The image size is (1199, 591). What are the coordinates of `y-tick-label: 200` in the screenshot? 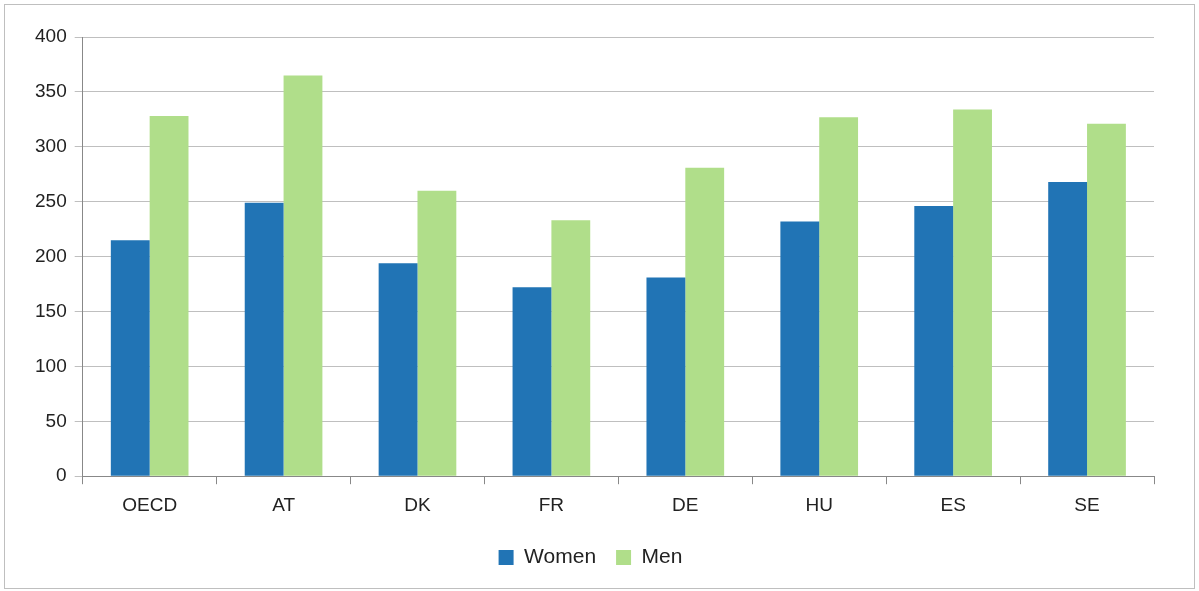 It's located at (51, 255).